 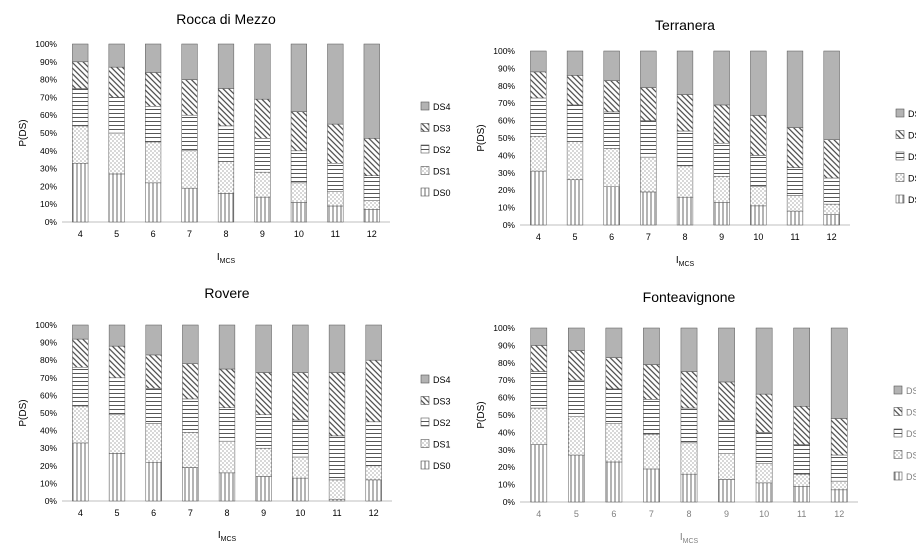 What do you see at coordinates (425, 443) in the screenshot?
I see `legend-swatch-ds1` at bounding box center [425, 443].